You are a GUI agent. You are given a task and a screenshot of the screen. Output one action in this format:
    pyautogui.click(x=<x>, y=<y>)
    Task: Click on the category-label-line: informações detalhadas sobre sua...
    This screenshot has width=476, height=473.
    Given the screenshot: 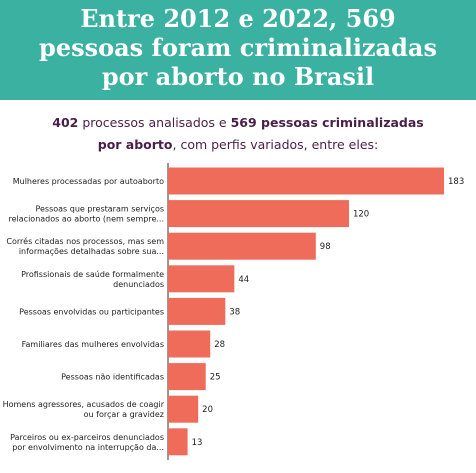 What is the action you would take?
    pyautogui.click(x=91, y=251)
    